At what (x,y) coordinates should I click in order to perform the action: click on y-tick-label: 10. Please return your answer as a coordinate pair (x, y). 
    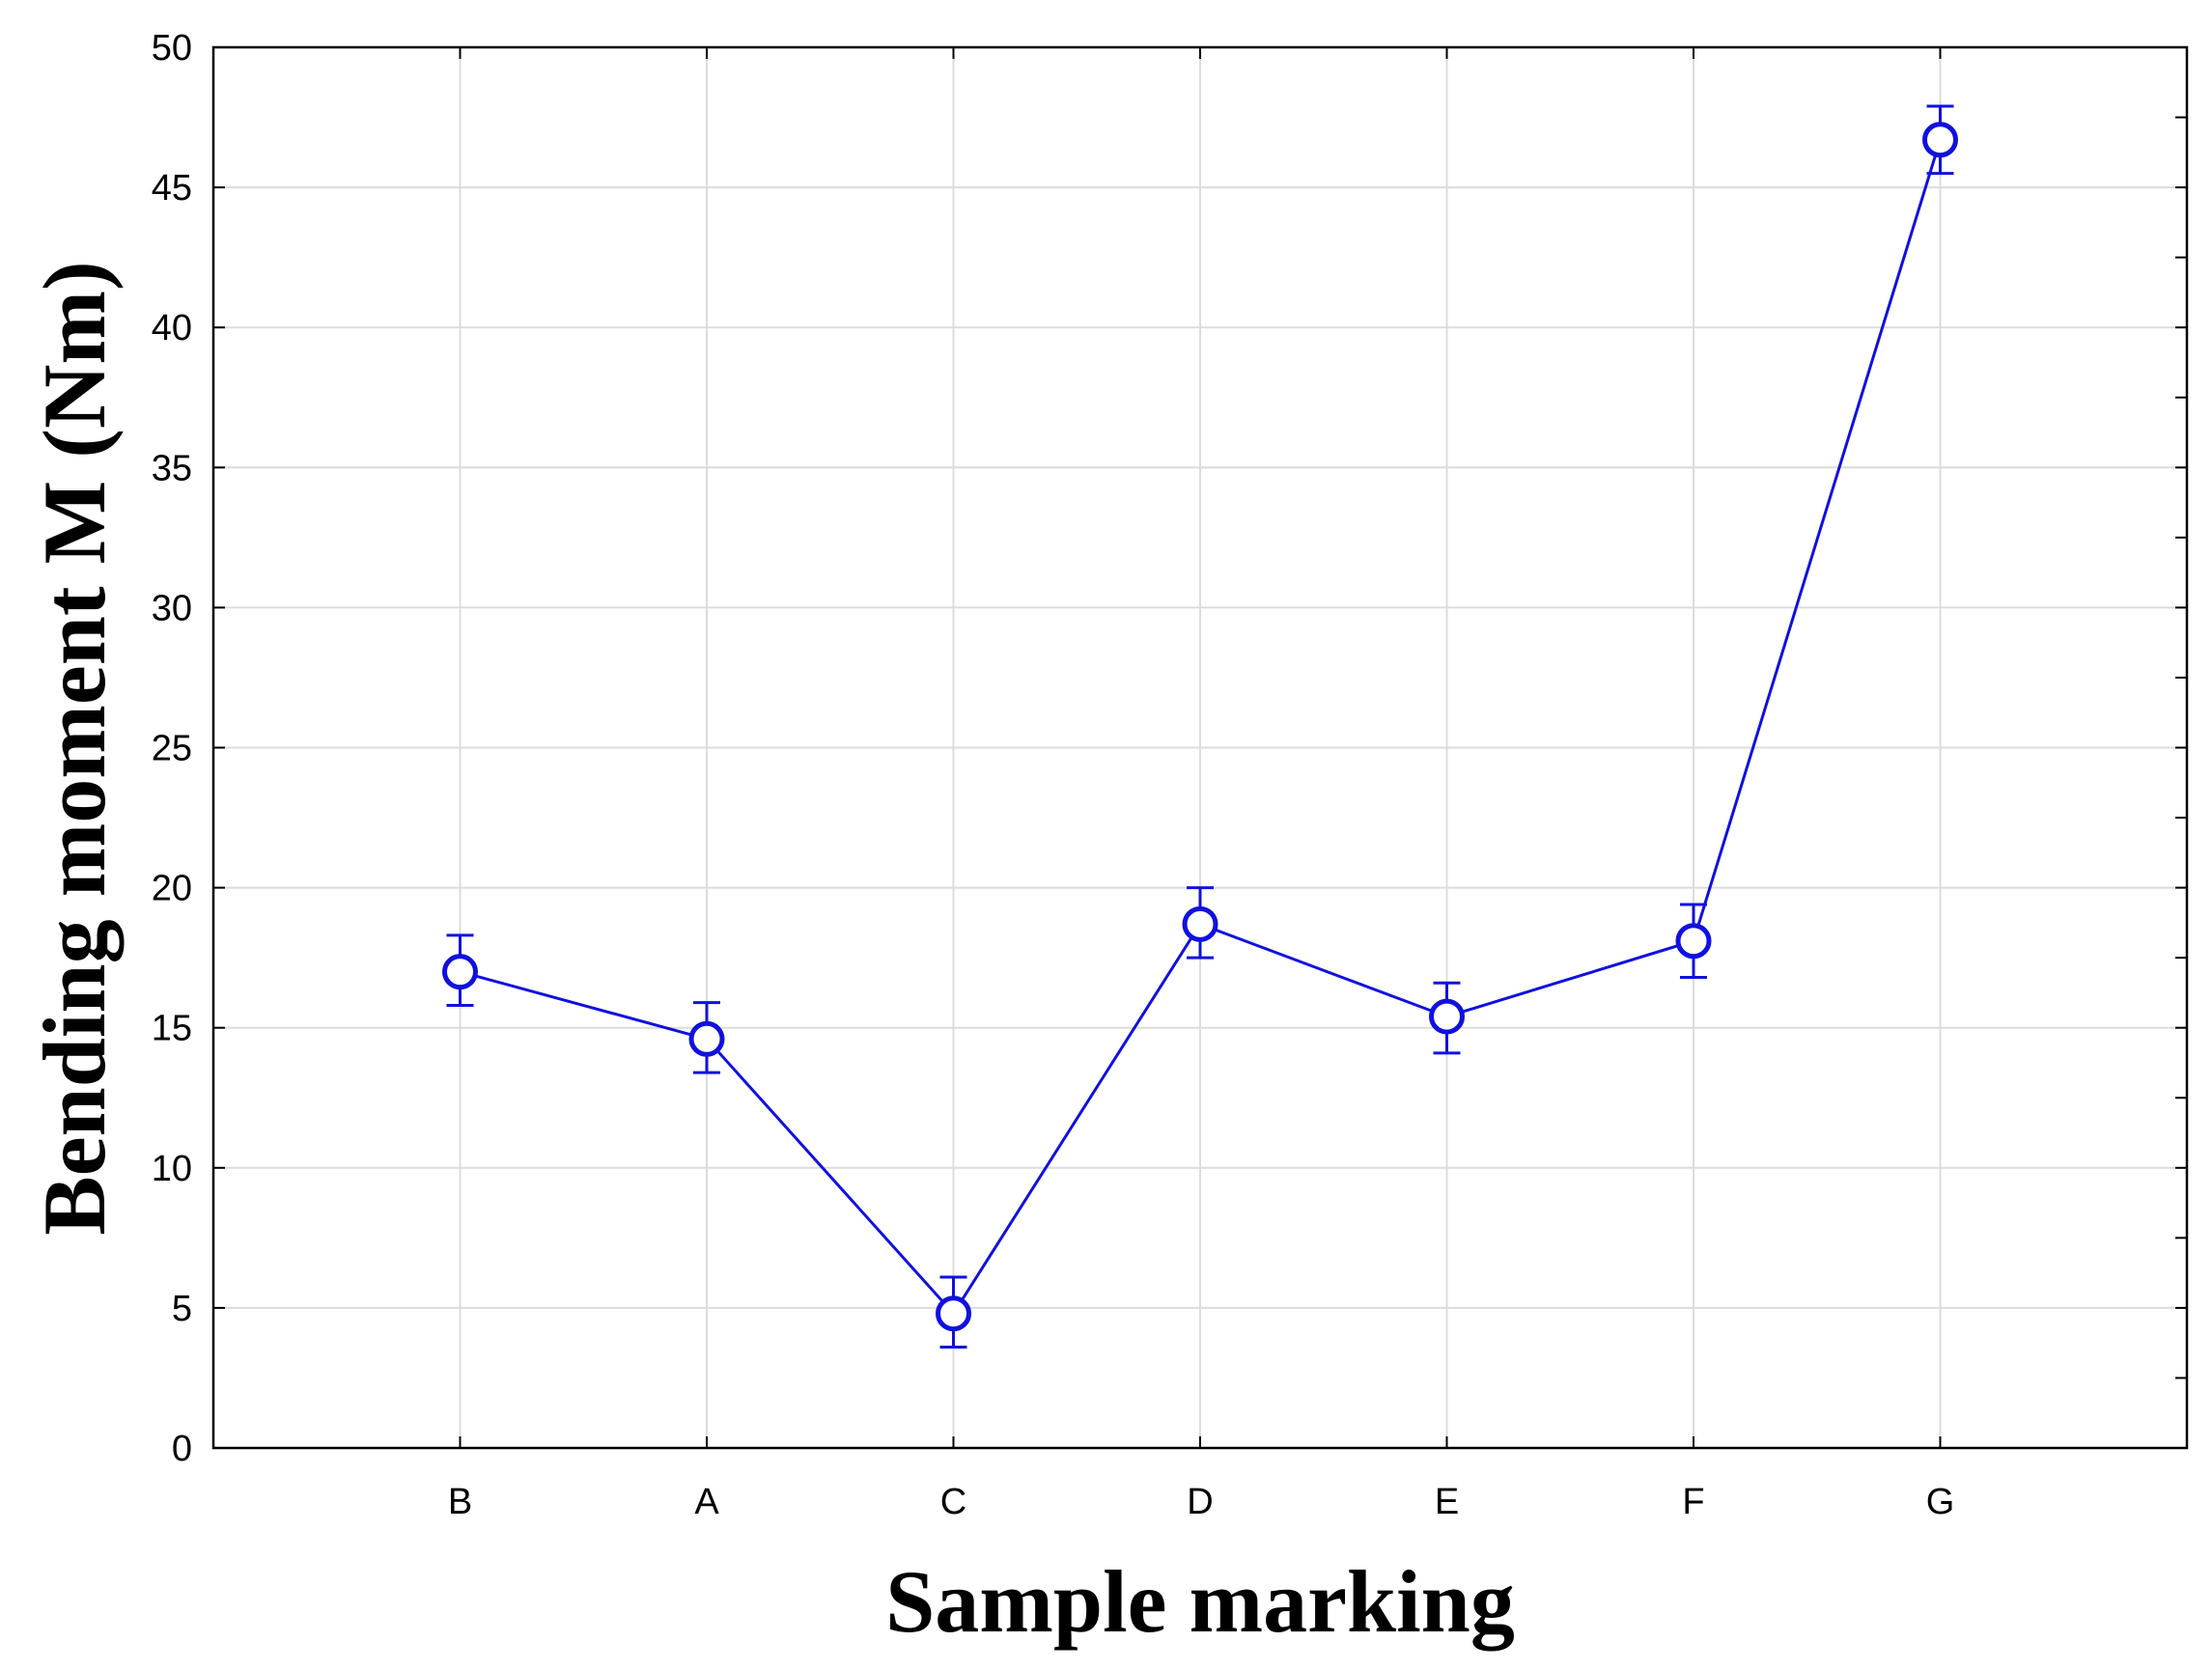
    Looking at the image, I should click on (172, 1169).